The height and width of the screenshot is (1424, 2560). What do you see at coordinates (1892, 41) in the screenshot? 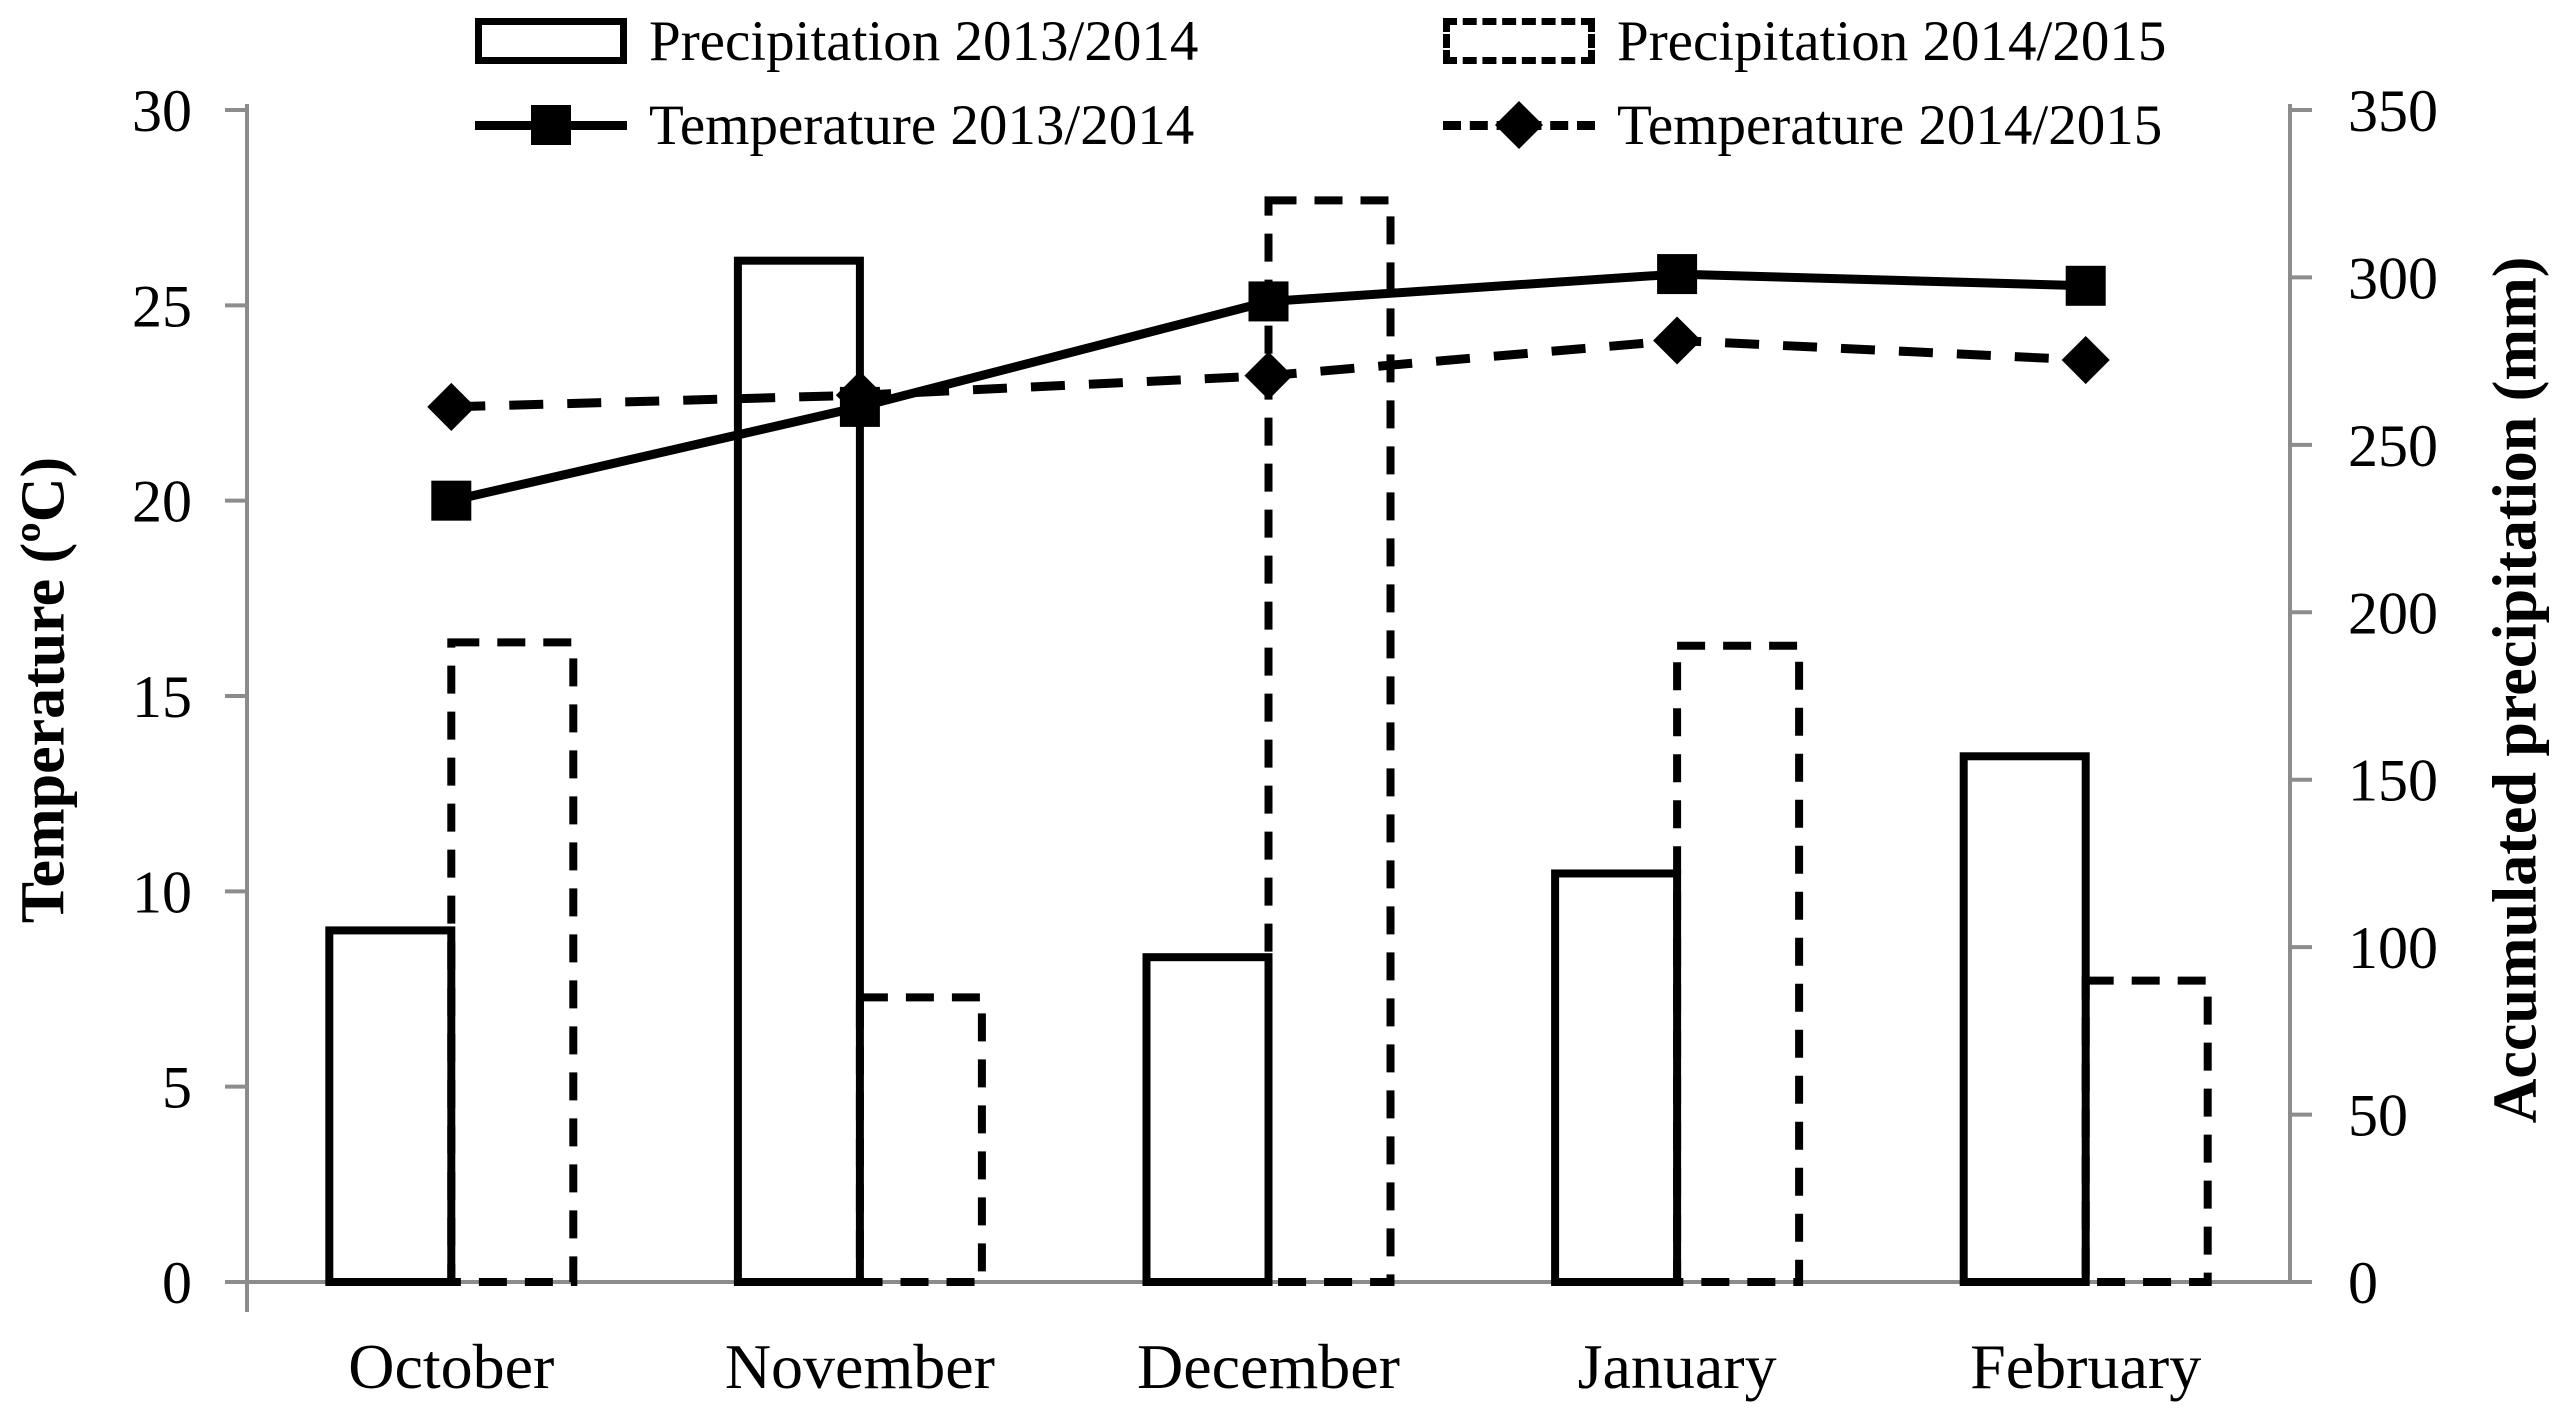
I see `legend-label-precipitation-2014-2015: Precipitation 2014/2015` at bounding box center [1892, 41].